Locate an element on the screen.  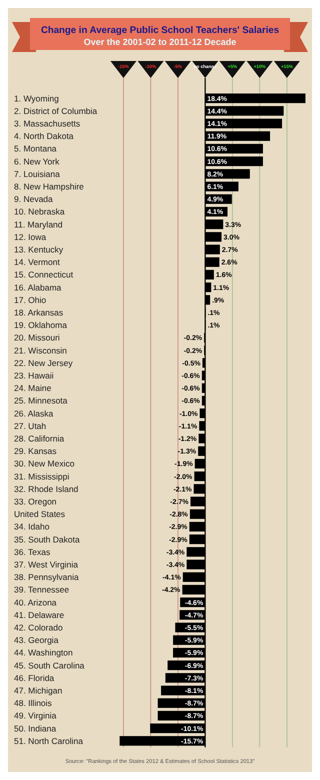
y-tick-label: 25. Minnesota is located at coordinates (41, 401).